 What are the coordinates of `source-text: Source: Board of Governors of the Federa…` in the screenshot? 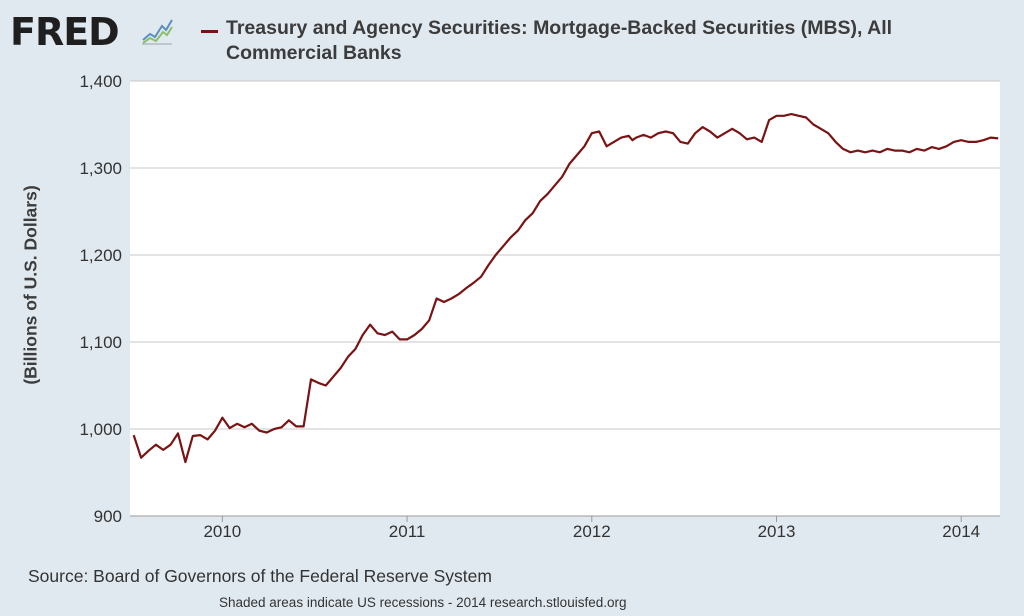 It's located at (260, 576).